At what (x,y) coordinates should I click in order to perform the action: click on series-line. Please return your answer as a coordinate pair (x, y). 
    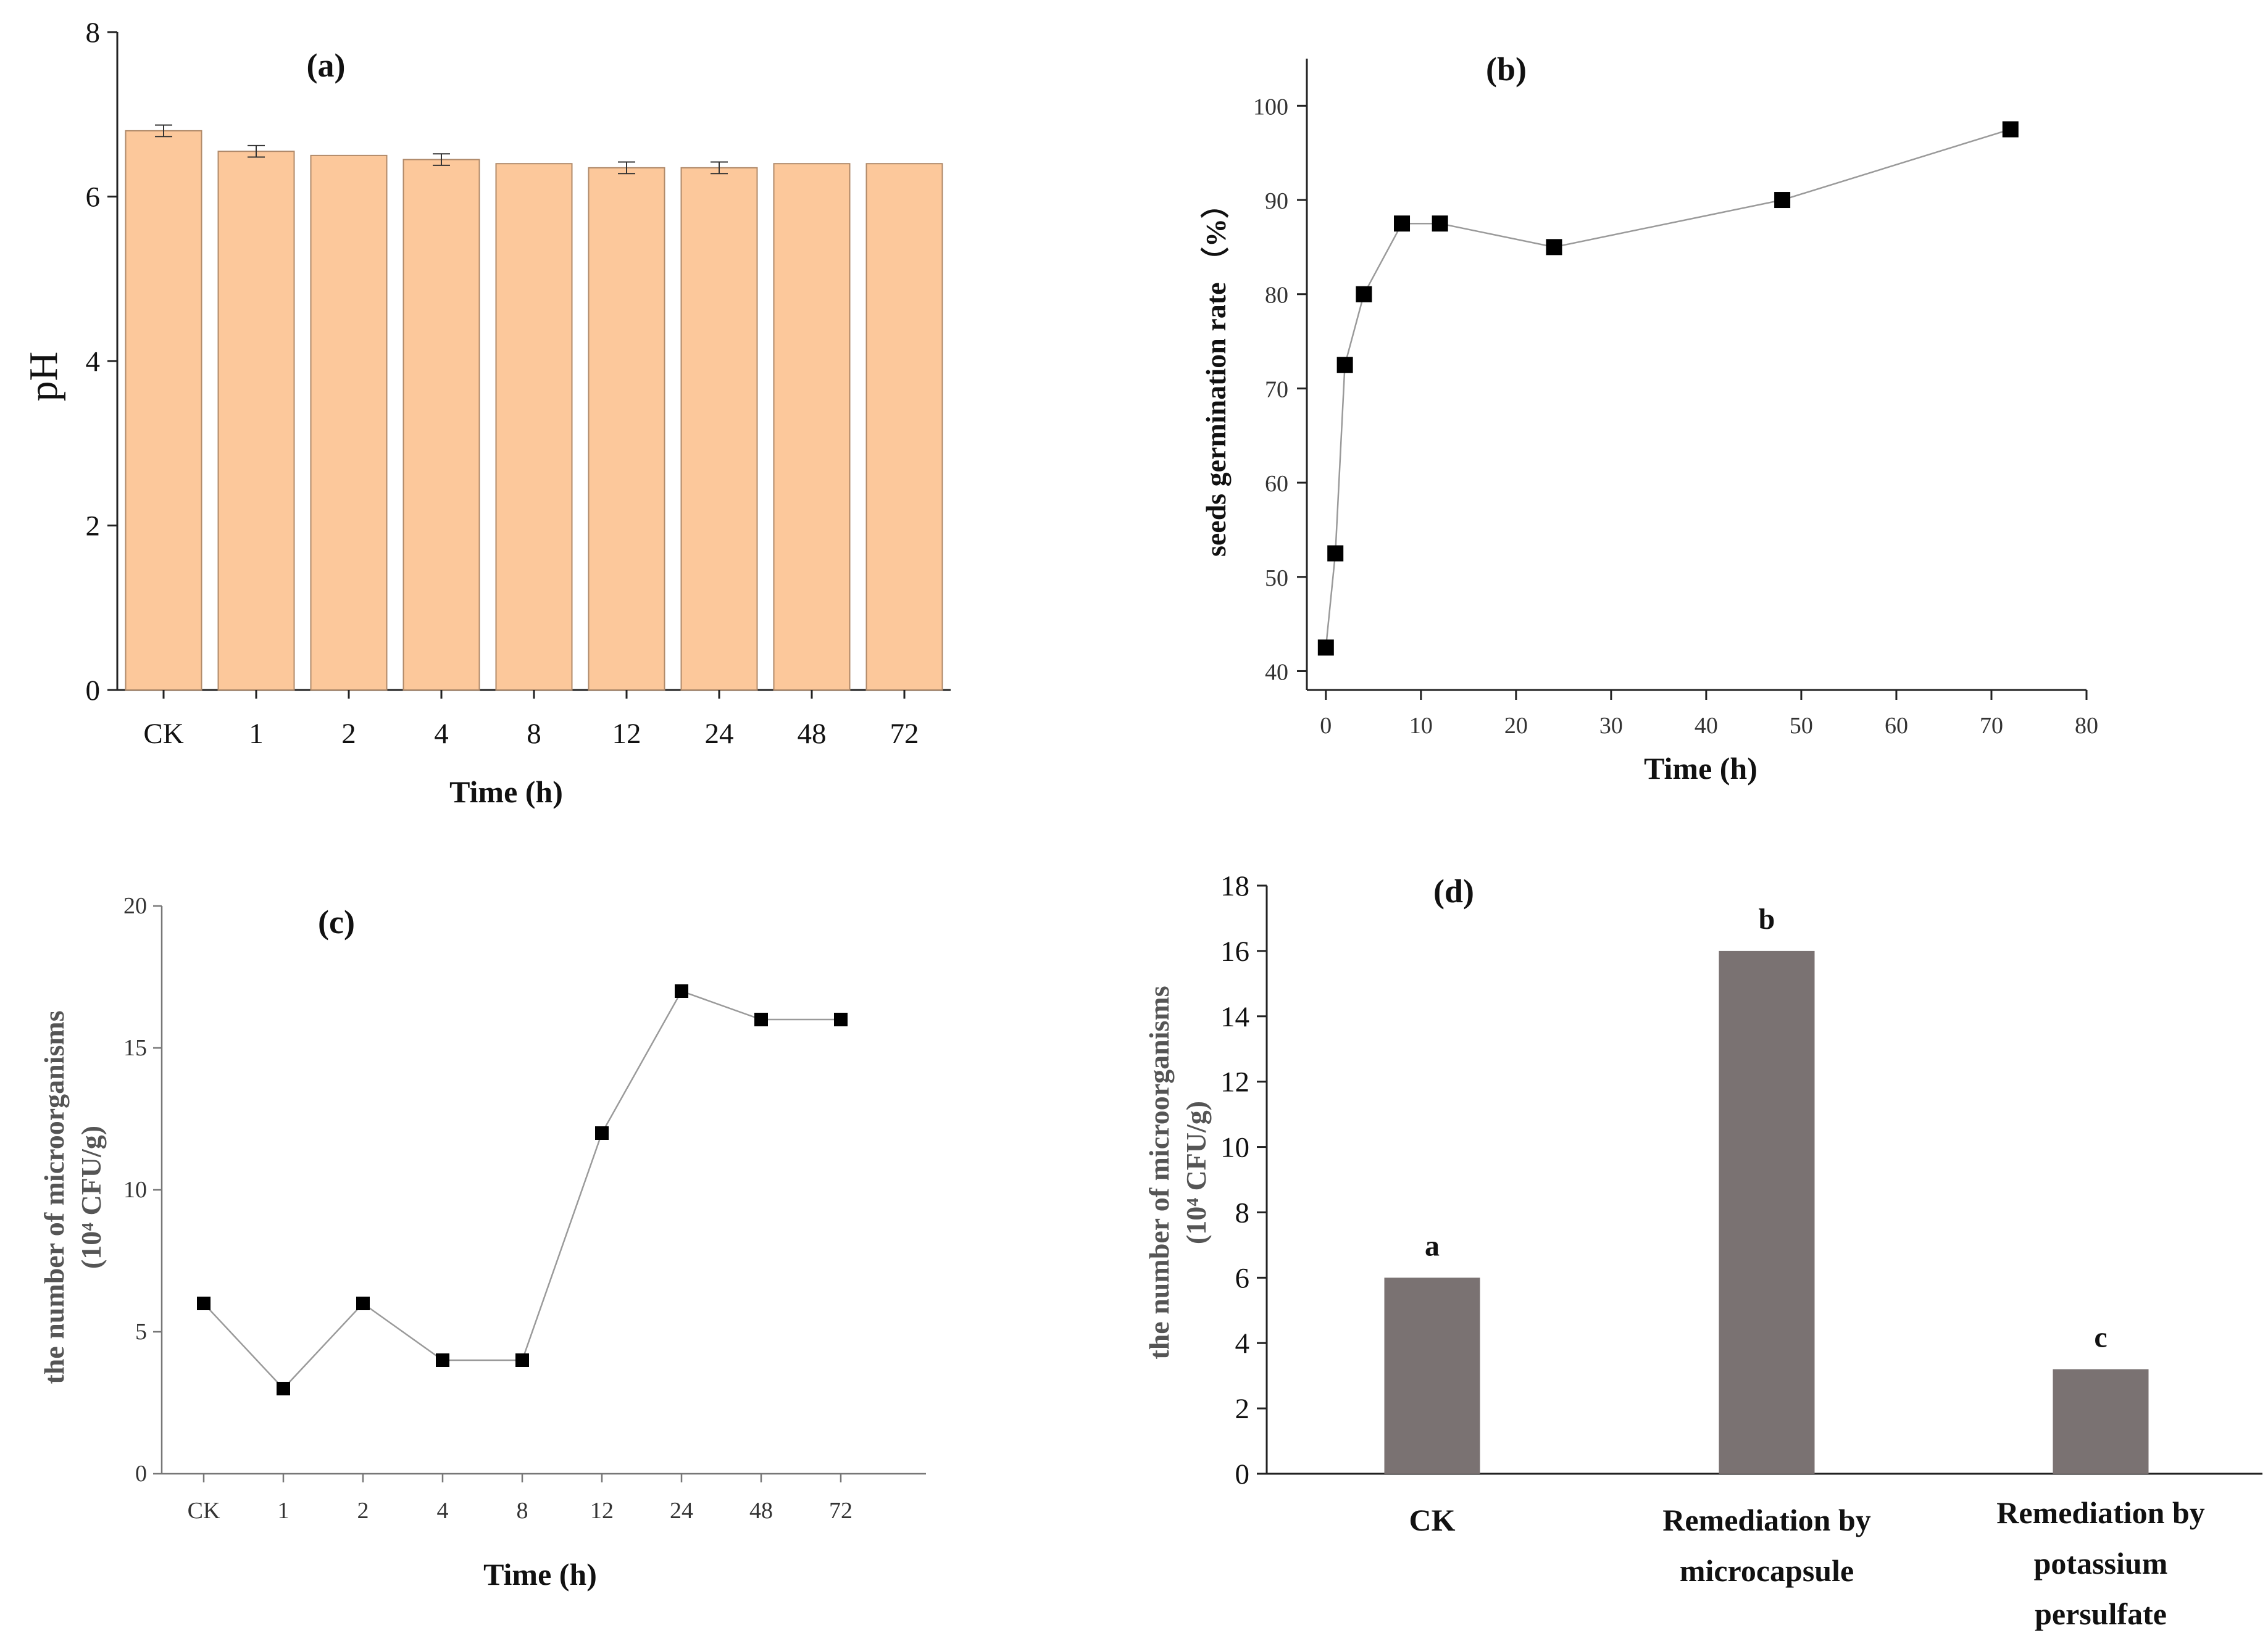
    Looking at the image, I should click on (522, 1190).